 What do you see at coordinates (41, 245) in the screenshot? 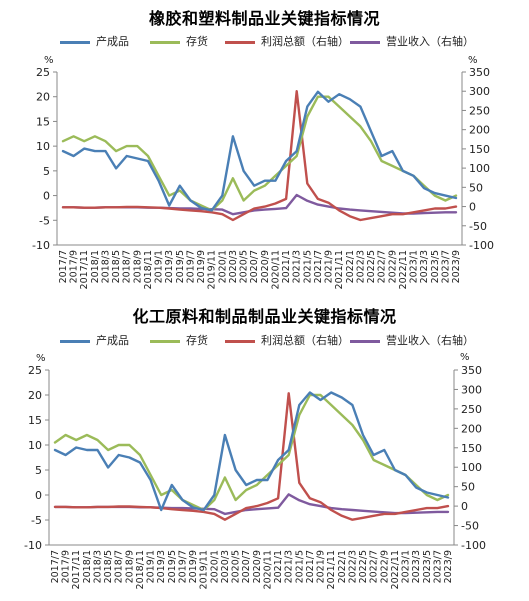
I see `left-tick-label: -10` at bounding box center [41, 245].